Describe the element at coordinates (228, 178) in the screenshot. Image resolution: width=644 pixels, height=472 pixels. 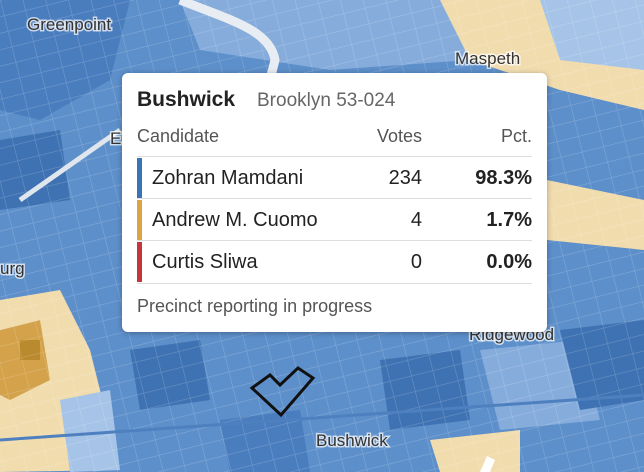
I see `candidate-name: Zohran Mamdani` at that location.